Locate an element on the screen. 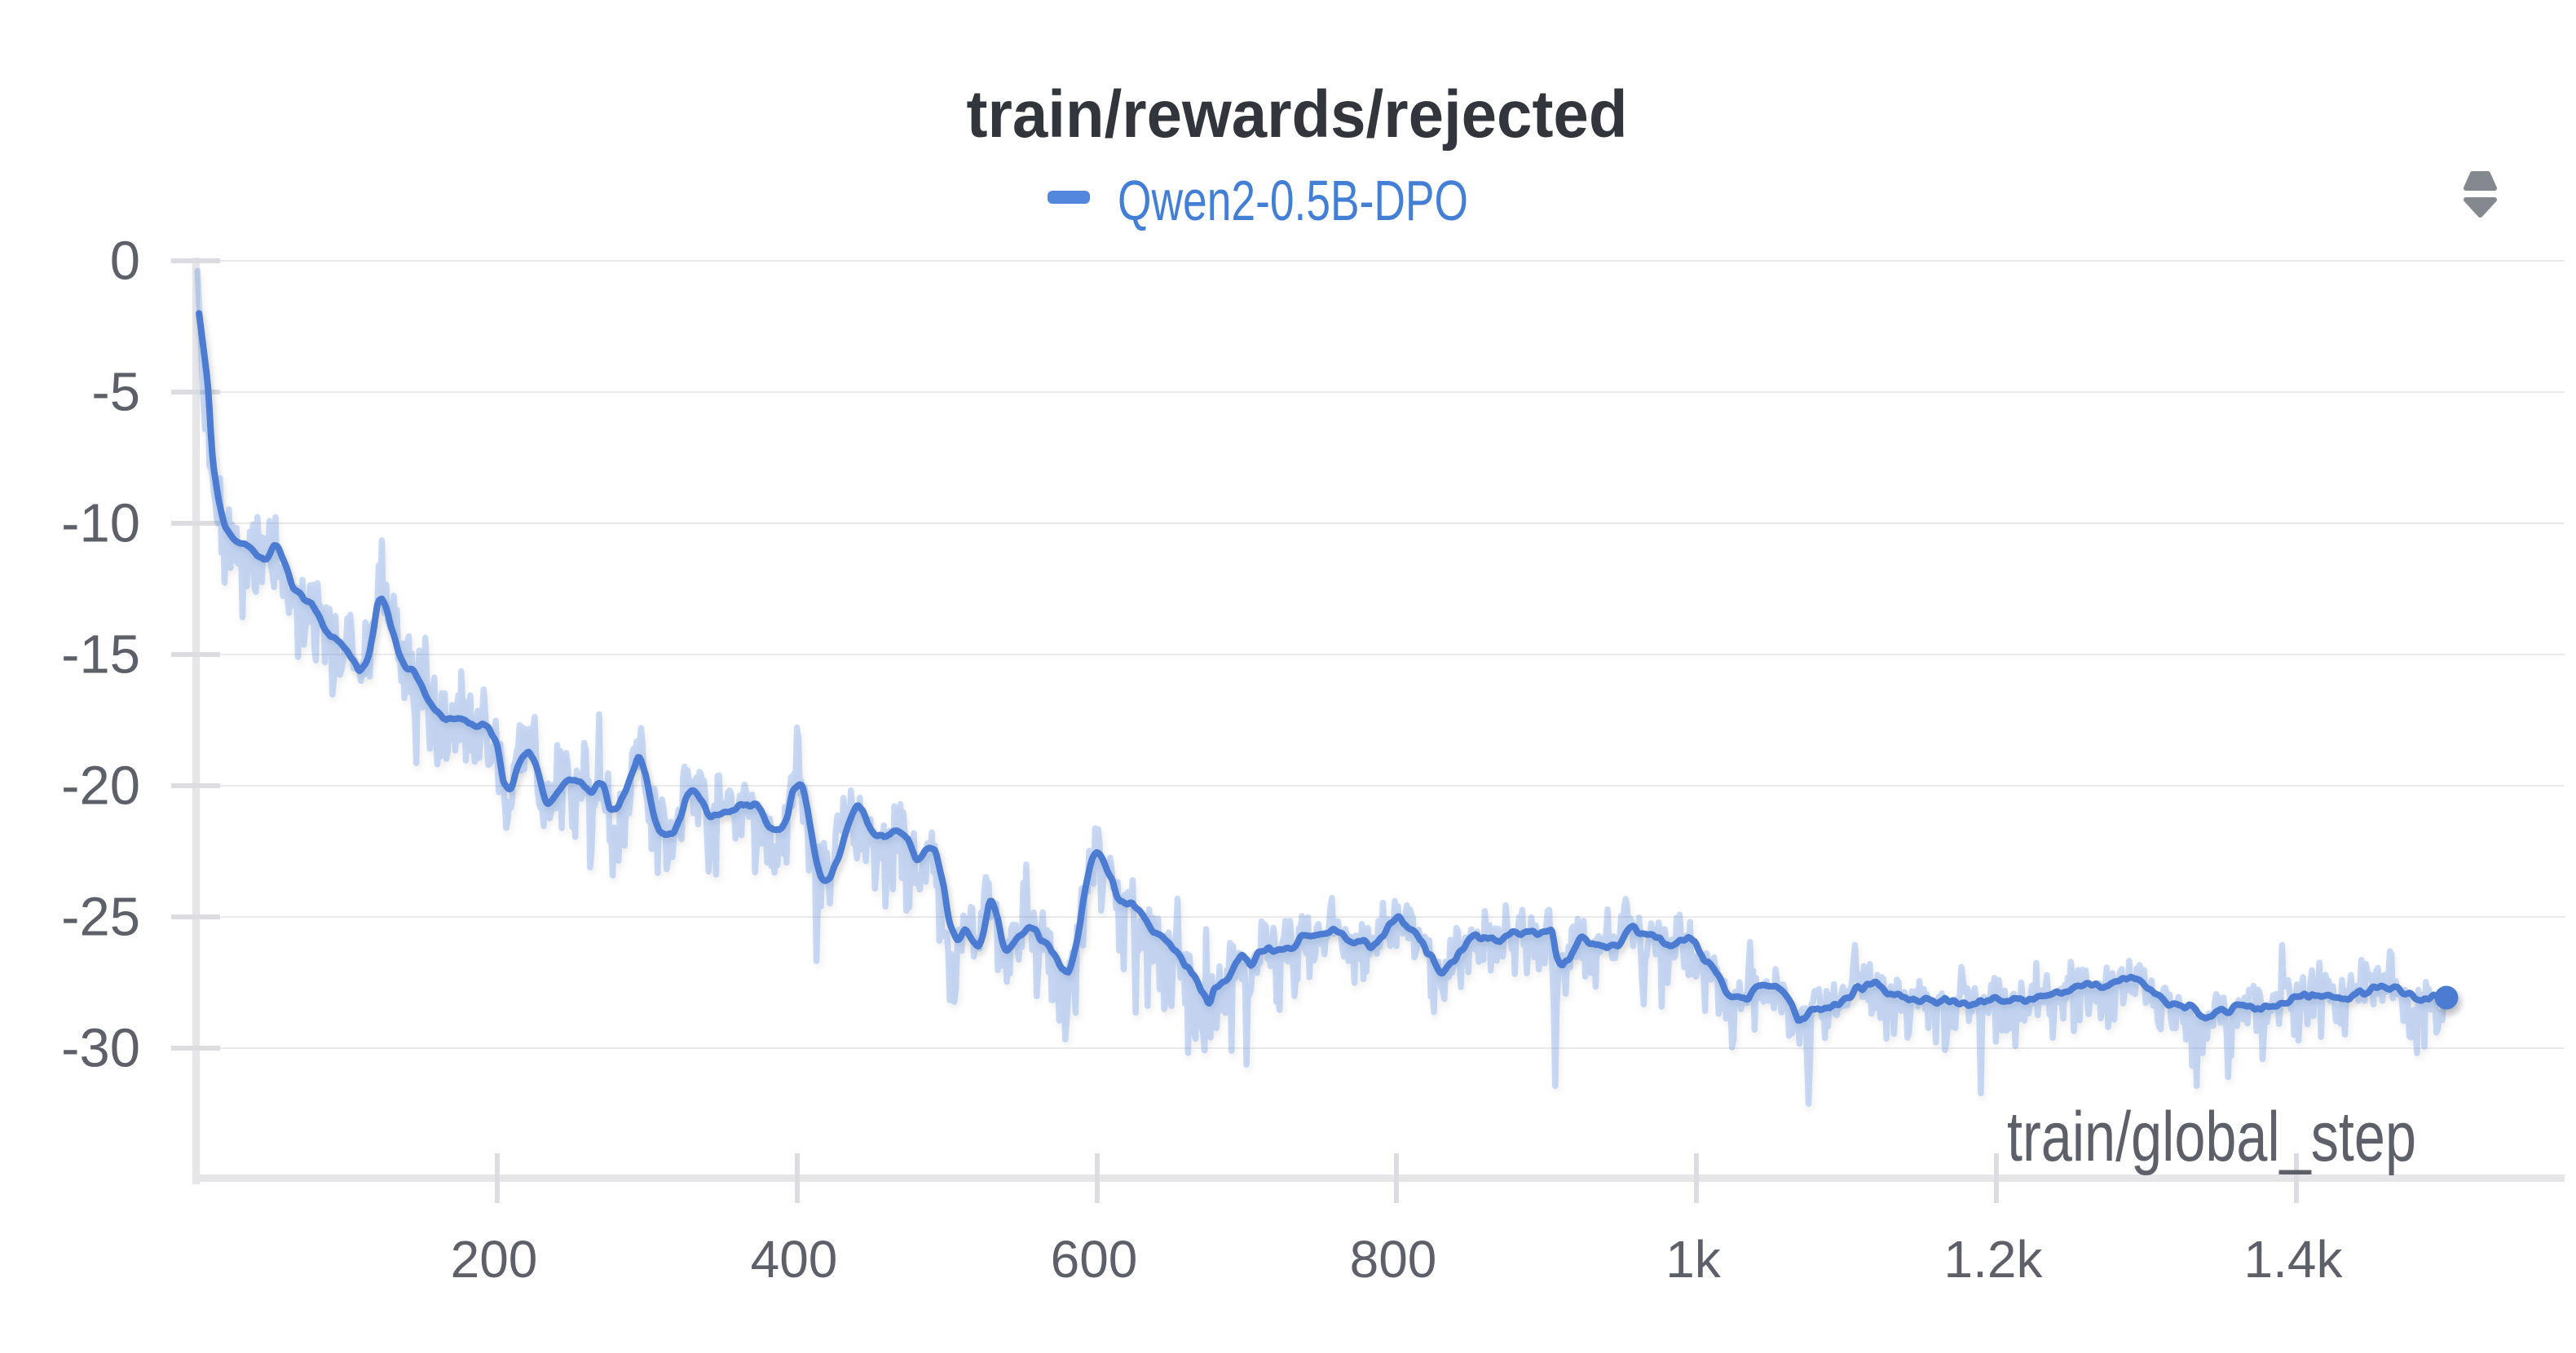 The image size is (2576, 1353). svg-text: -15 is located at coordinates (100, 654).